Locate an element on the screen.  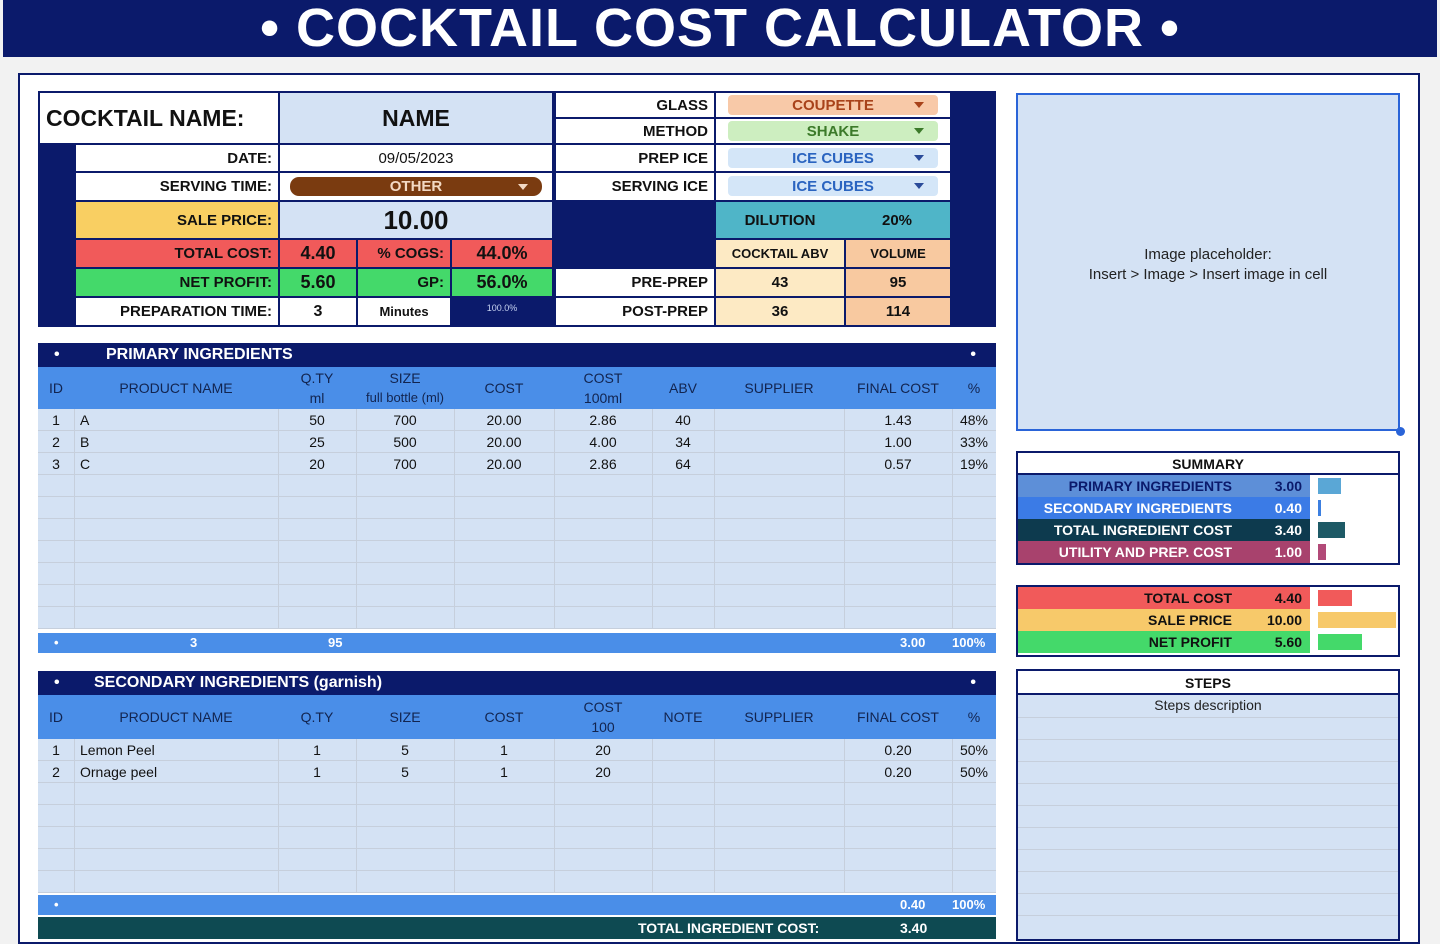
secondary-header: • SECONDARY INGREDIENTS (garnish) • is located at coordinates (517, 683).